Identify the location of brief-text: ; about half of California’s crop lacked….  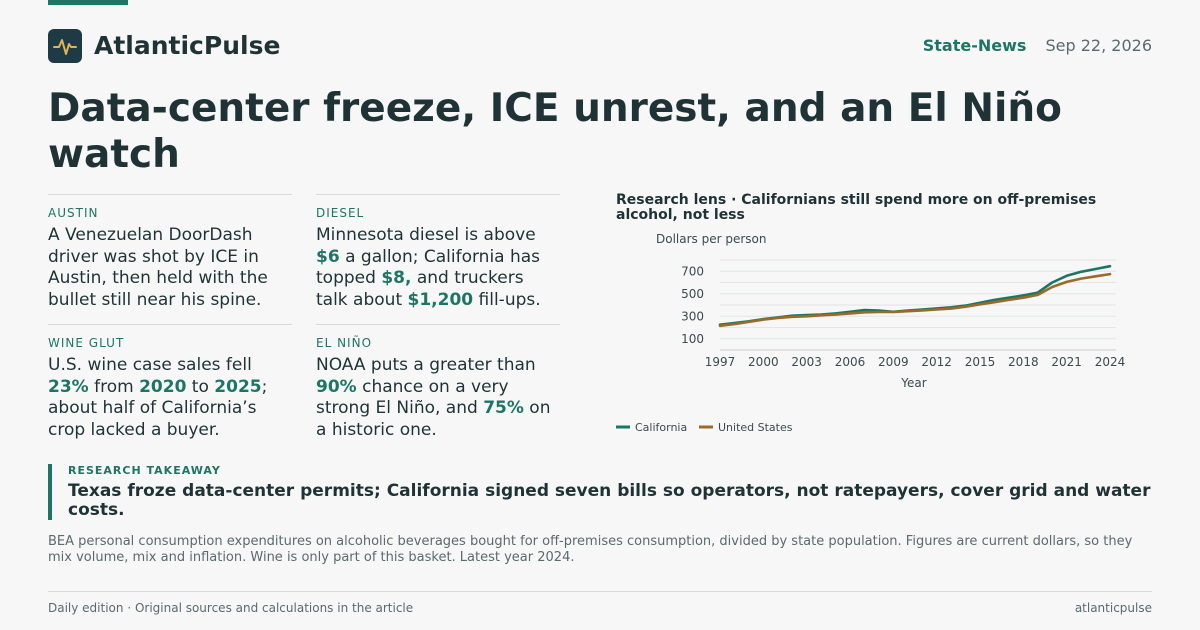
(158, 408).